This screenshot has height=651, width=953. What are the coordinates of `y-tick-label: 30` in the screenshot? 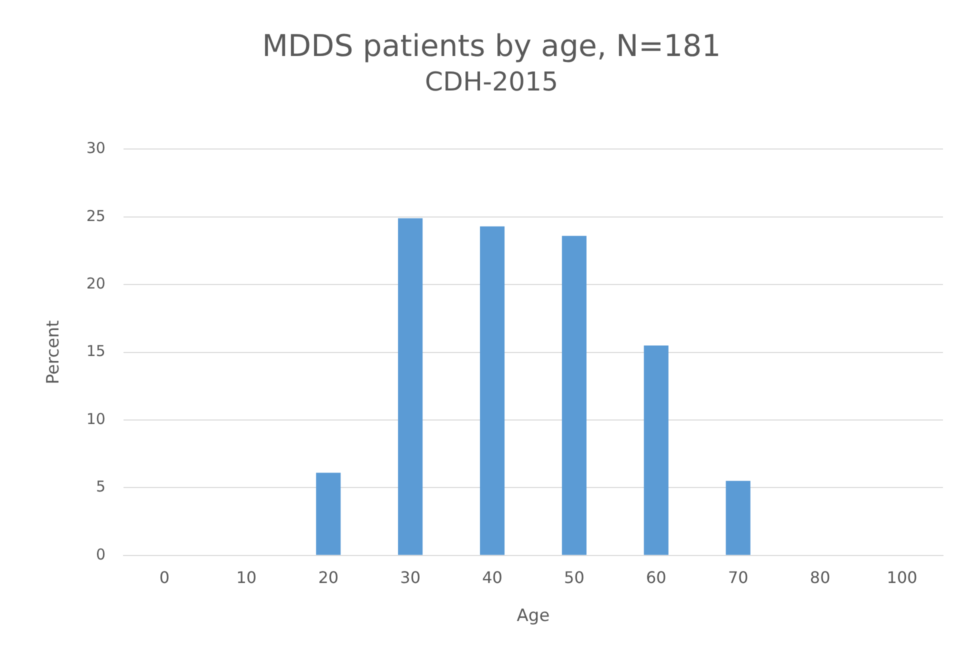 It's located at (96, 148).